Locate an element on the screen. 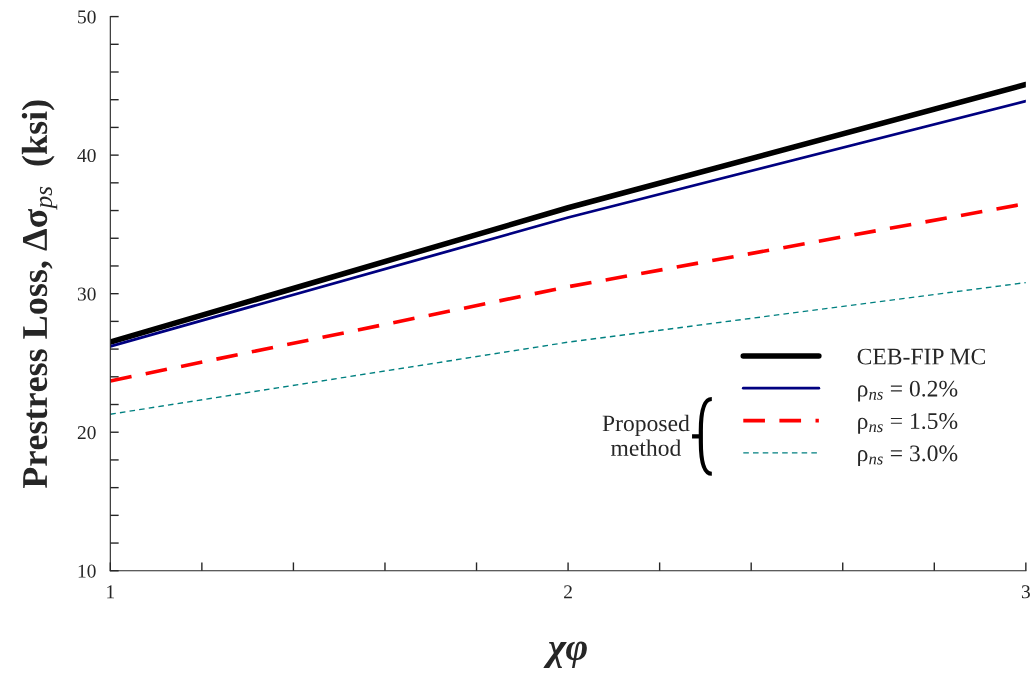 Image resolution: width=1031 pixels, height=691 pixels. x-tick-label: 3 is located at coordinates (1025, 592).